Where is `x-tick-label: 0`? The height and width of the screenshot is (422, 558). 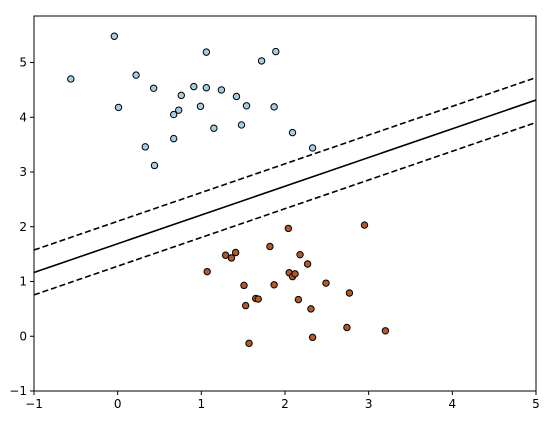 x-tick-label: 0 is located at coordinates (118, 404).